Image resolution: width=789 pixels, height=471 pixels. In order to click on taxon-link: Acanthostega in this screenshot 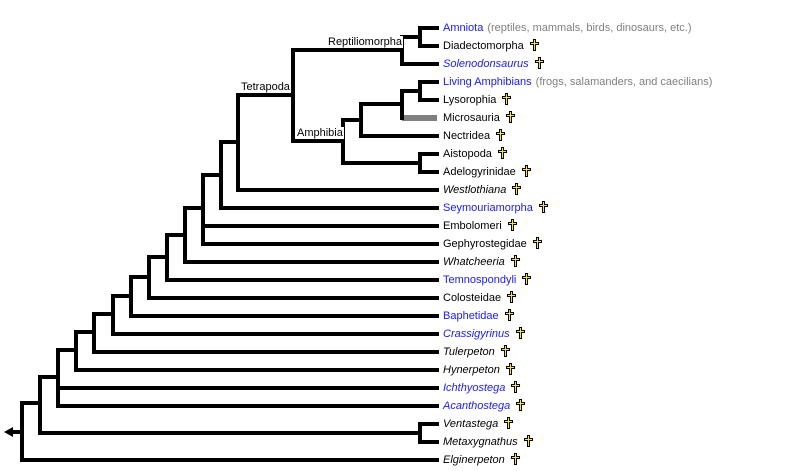, I will do `click(477, 406)`.